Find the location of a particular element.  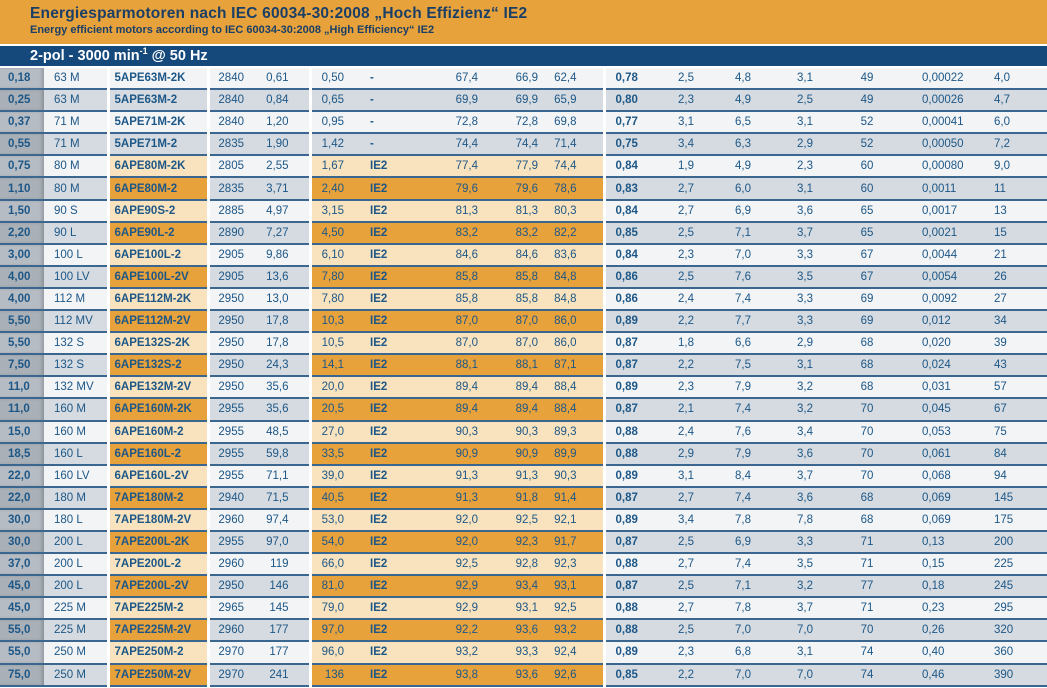

cell-frame-size: 160 LV is located at coordinates (76, 475).